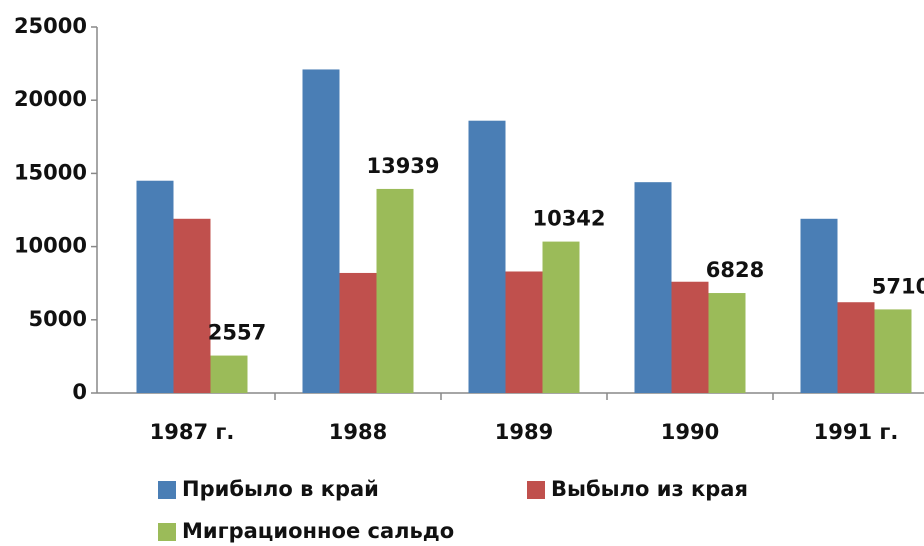  I want to click on data-label: 6828, so click(735, 270).